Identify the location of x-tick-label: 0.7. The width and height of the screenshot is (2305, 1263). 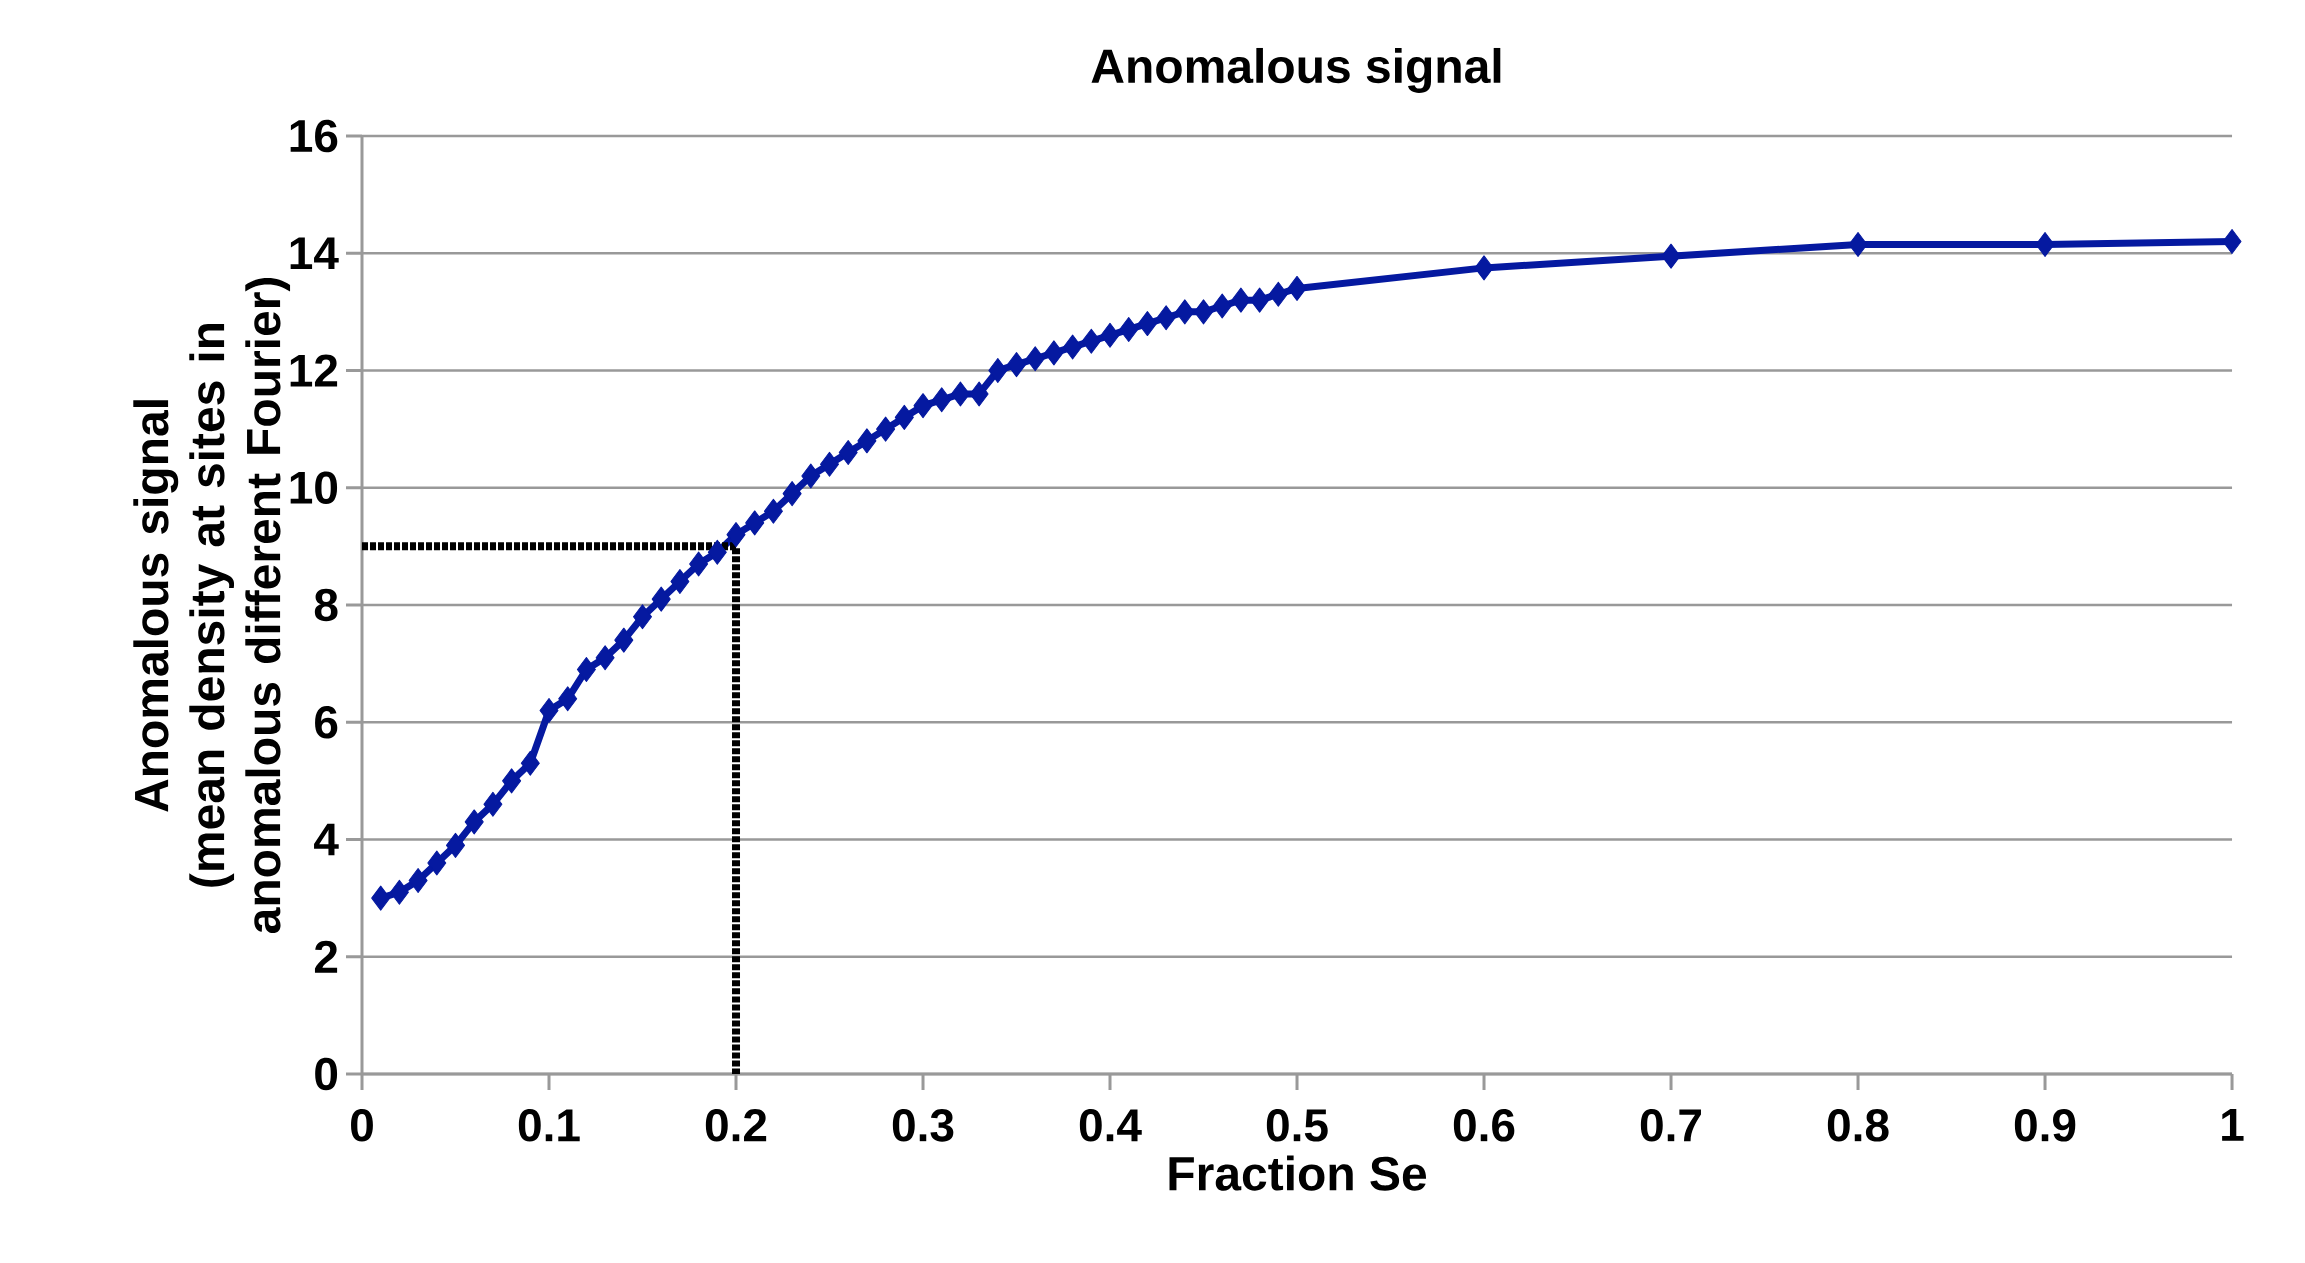
(1670, 1125).